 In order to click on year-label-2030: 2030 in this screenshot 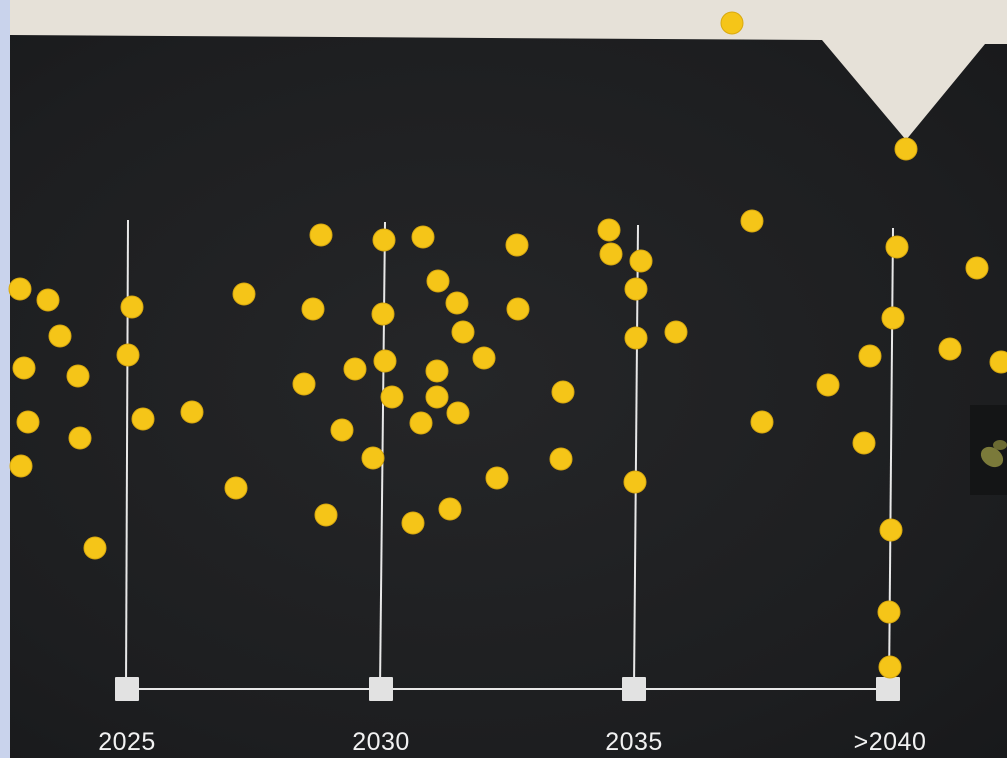, I will do `click(381, 742)`.